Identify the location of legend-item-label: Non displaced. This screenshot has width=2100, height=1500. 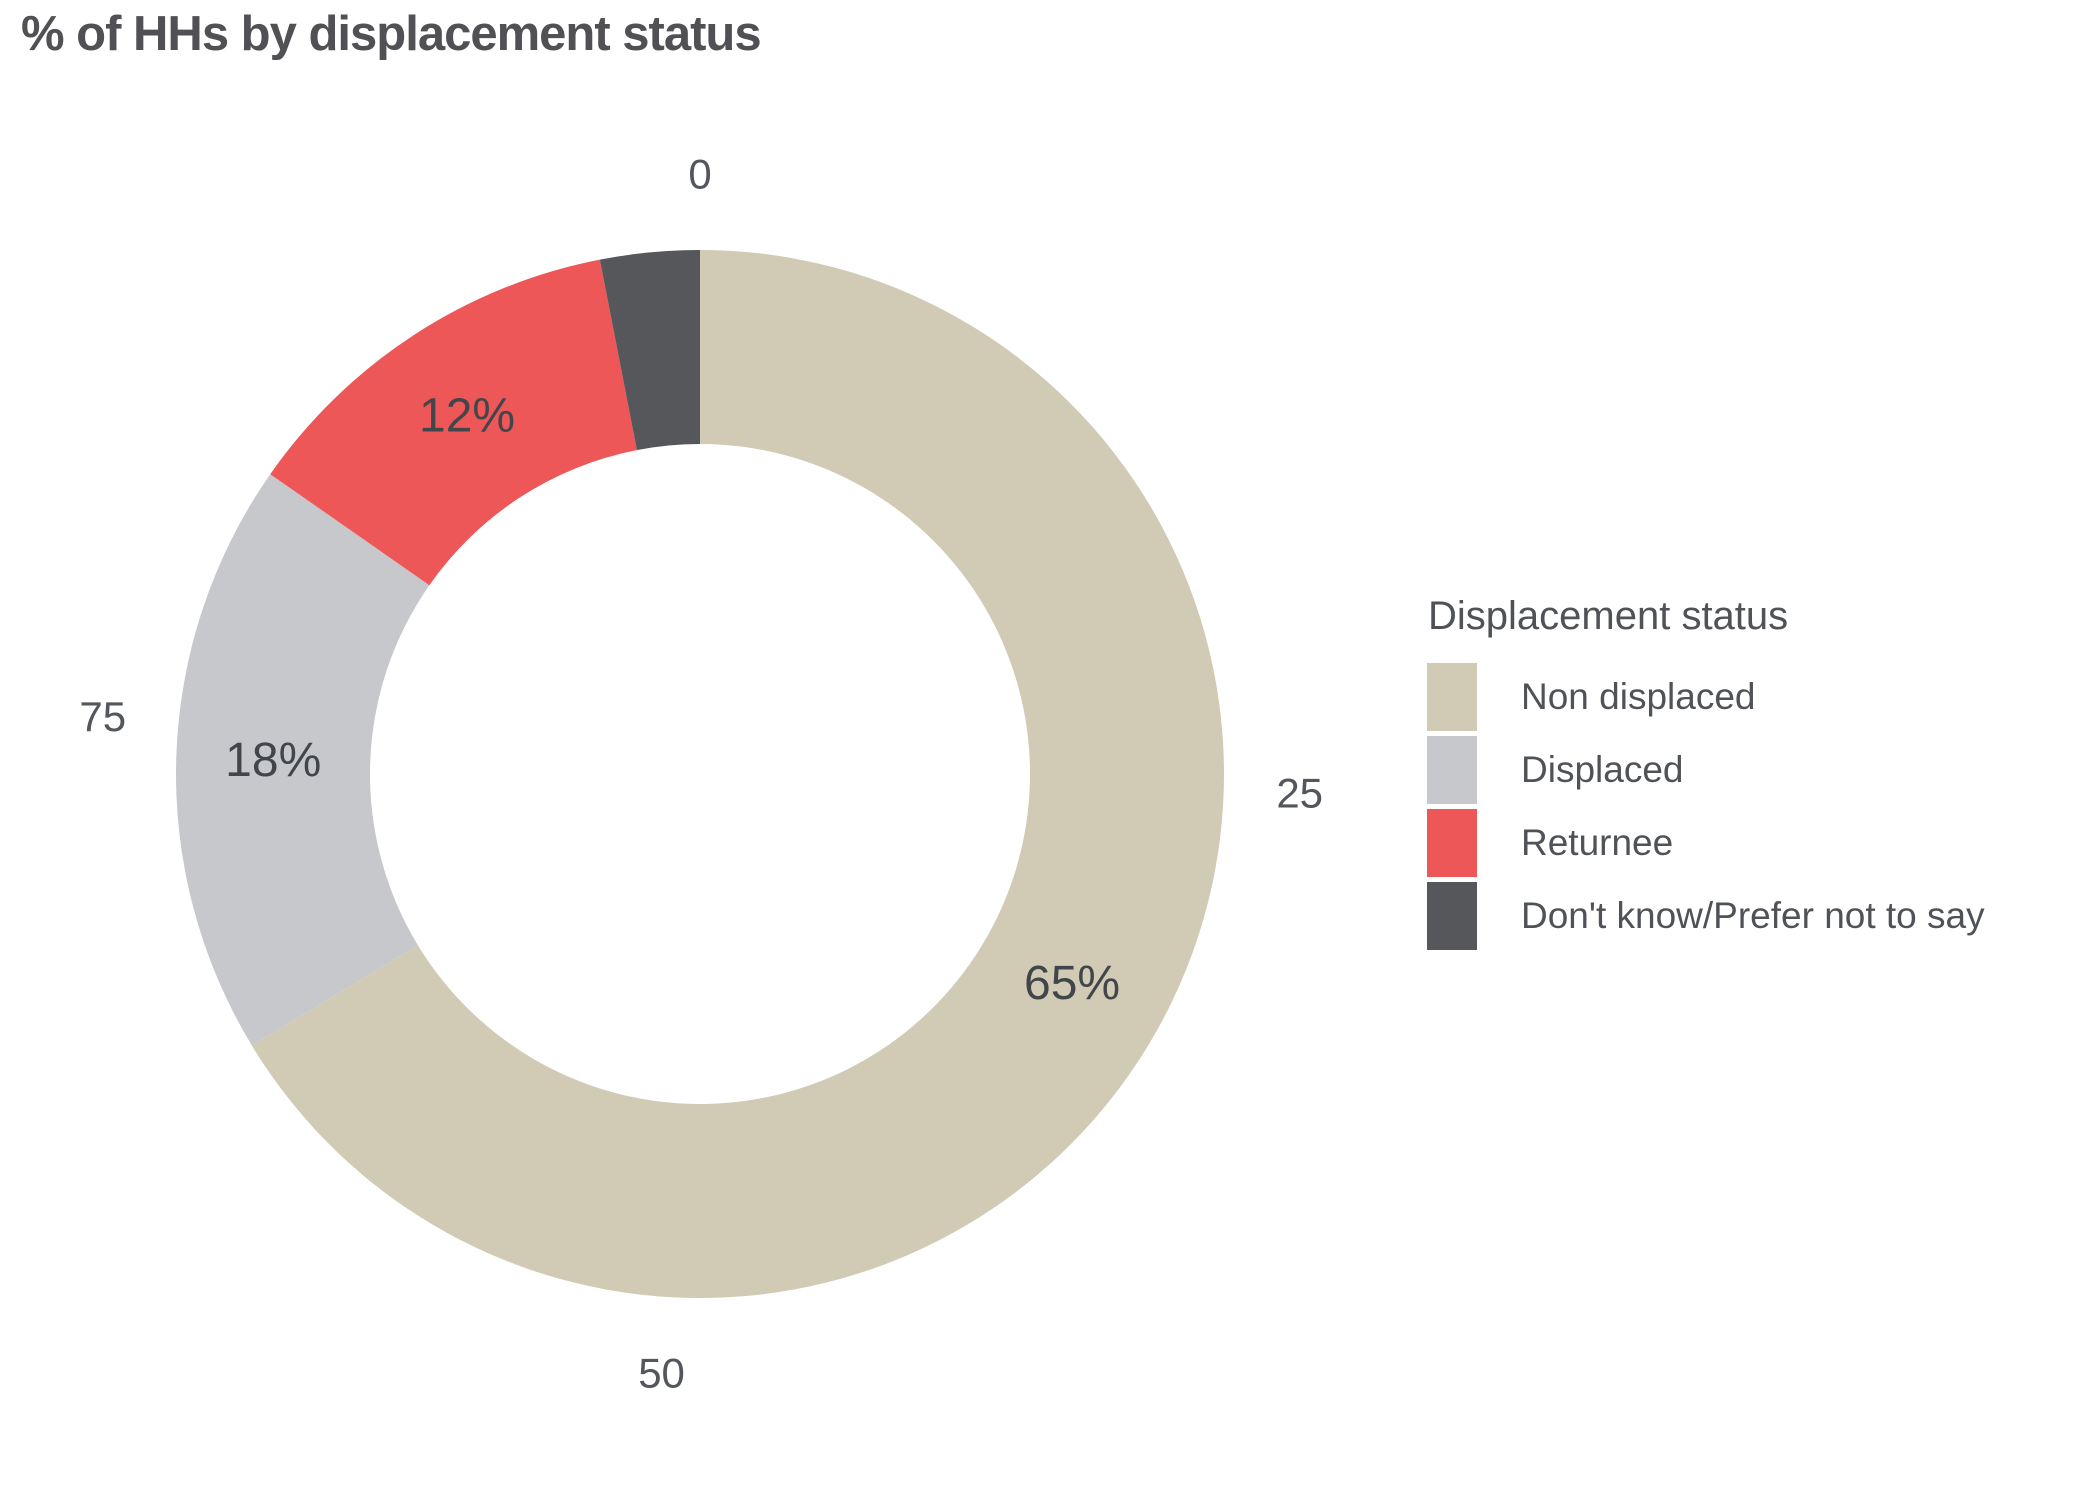
(1638, 696).